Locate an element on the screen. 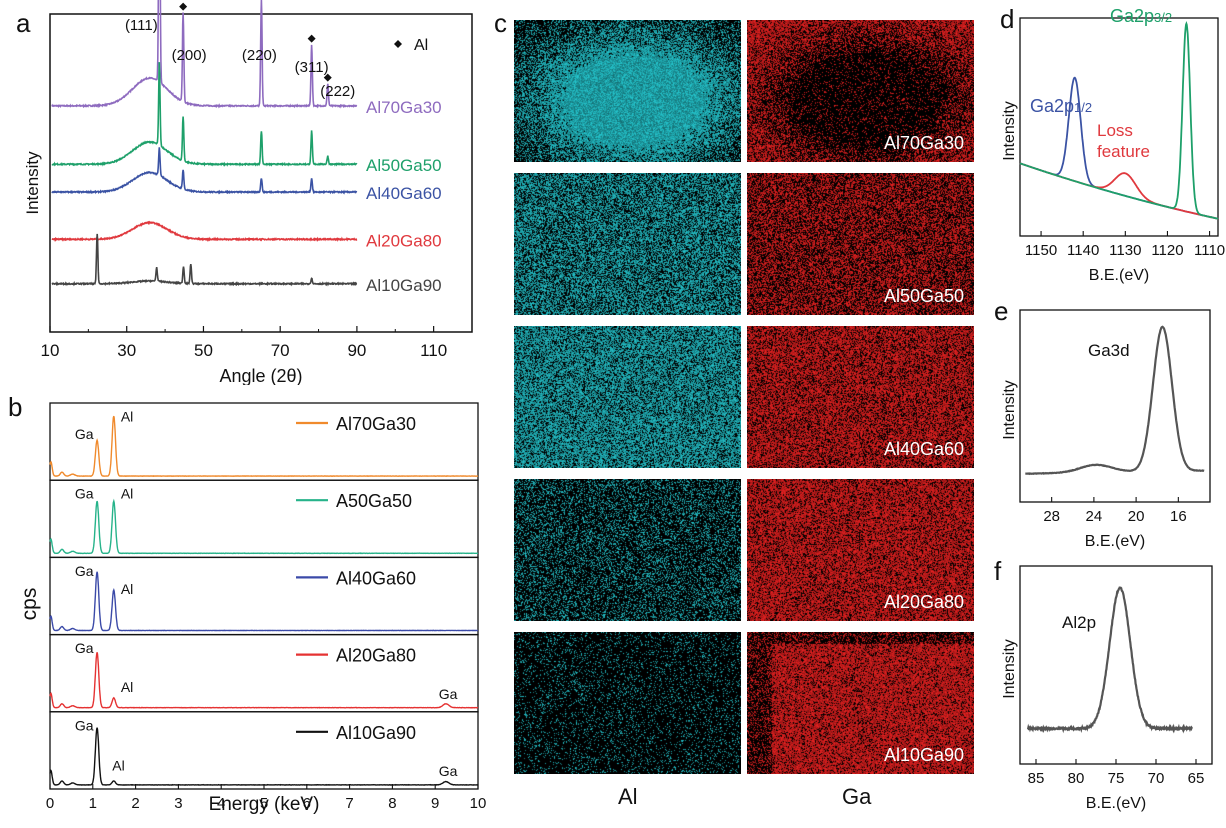 Image resolution: width=1226 pixels, height=828 pixels. xps-annotation-sub: 1/2 is located at coordinates (1083, 107).